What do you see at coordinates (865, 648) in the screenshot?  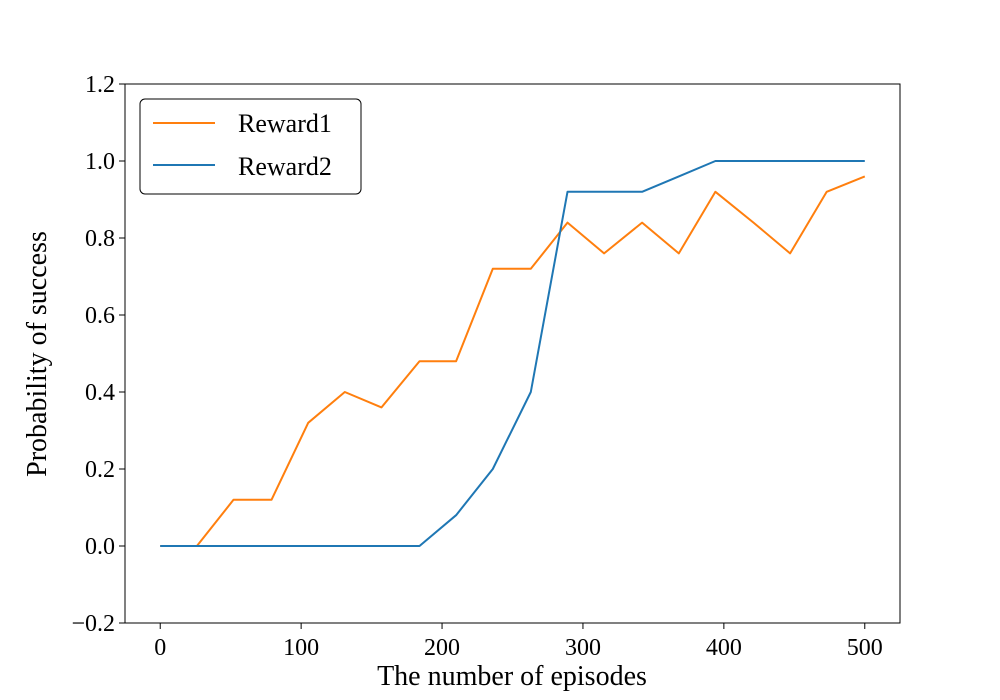 I see `x-tick-label: 500` at bounding box center [865, 648].